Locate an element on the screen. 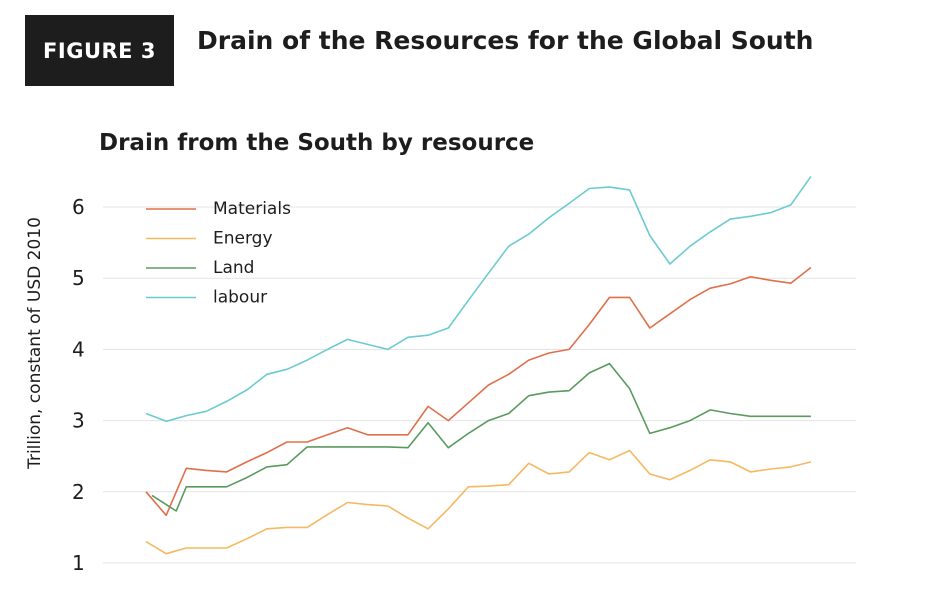 The height and width of the screenshot is (595, 950). y-tick-label: 1 is located at coordinates (78, 563).